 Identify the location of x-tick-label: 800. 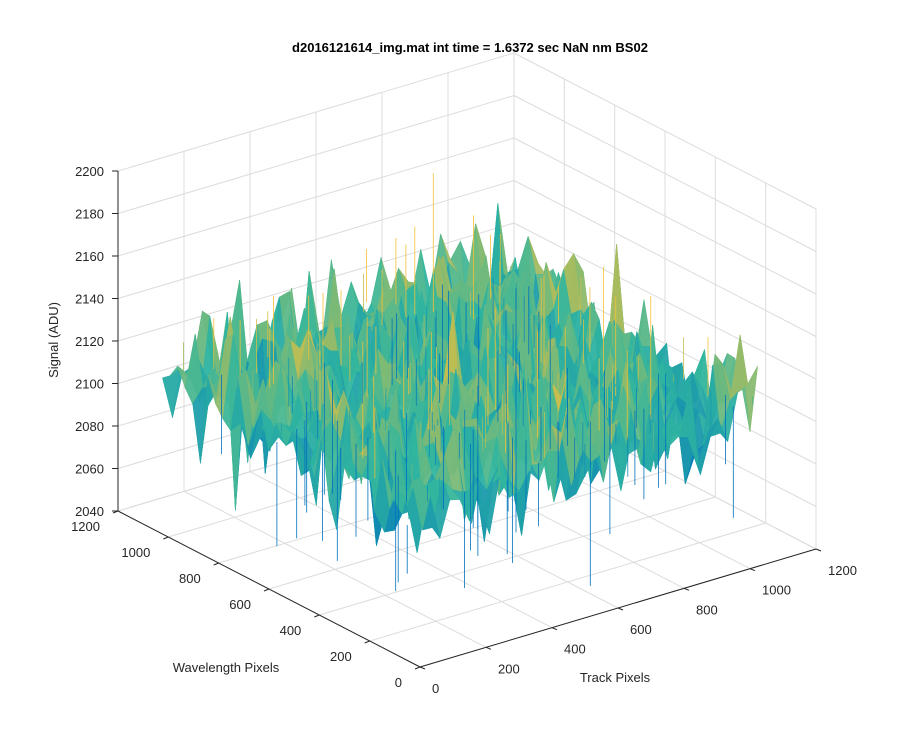
(707, 609).